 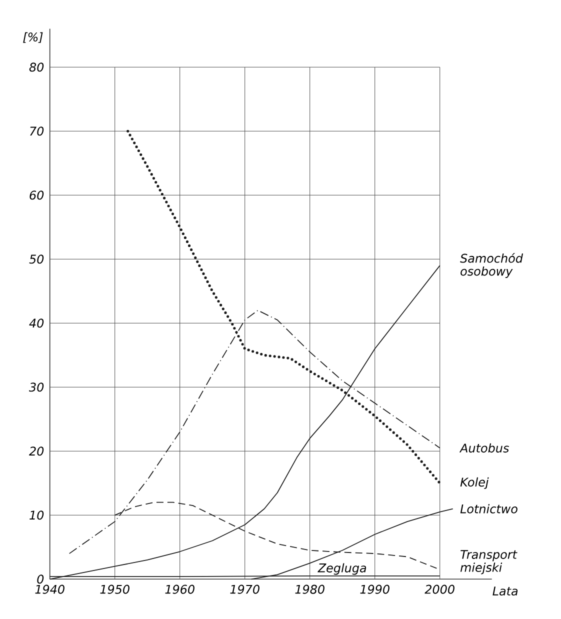 I want to click on y-tick-label: 30, so click(x=36, y=387).